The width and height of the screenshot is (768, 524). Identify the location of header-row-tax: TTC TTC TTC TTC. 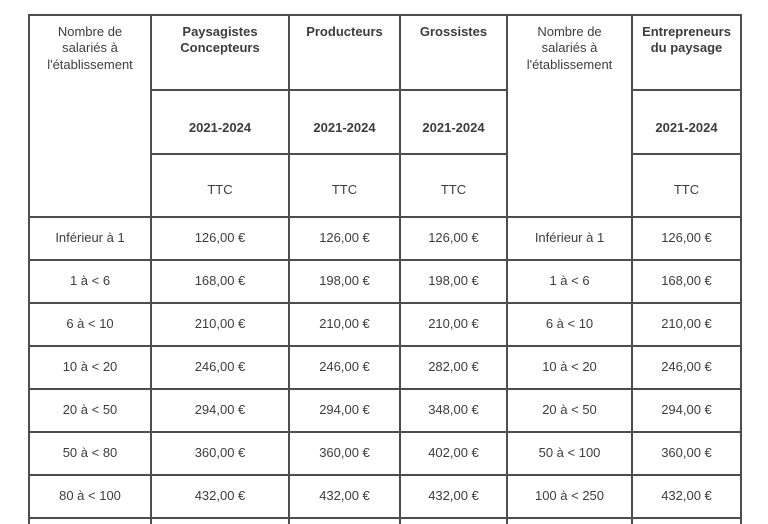
(385, 185).